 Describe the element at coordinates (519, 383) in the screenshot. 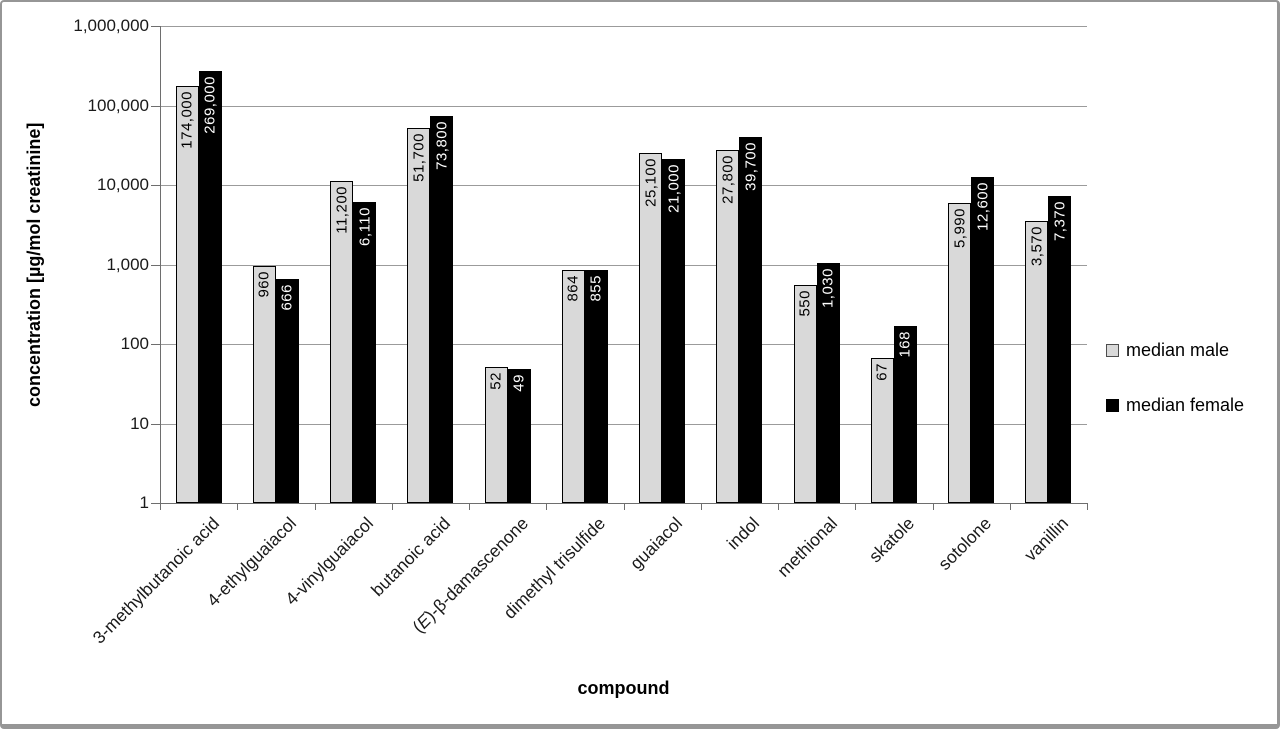

I see `bar-value-label: 49` at that location.